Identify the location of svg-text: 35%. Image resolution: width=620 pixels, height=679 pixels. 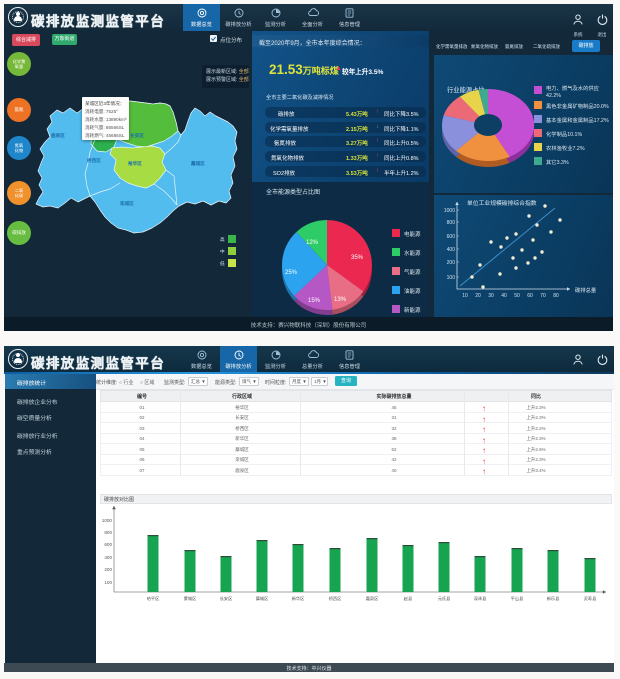
(357, 258).